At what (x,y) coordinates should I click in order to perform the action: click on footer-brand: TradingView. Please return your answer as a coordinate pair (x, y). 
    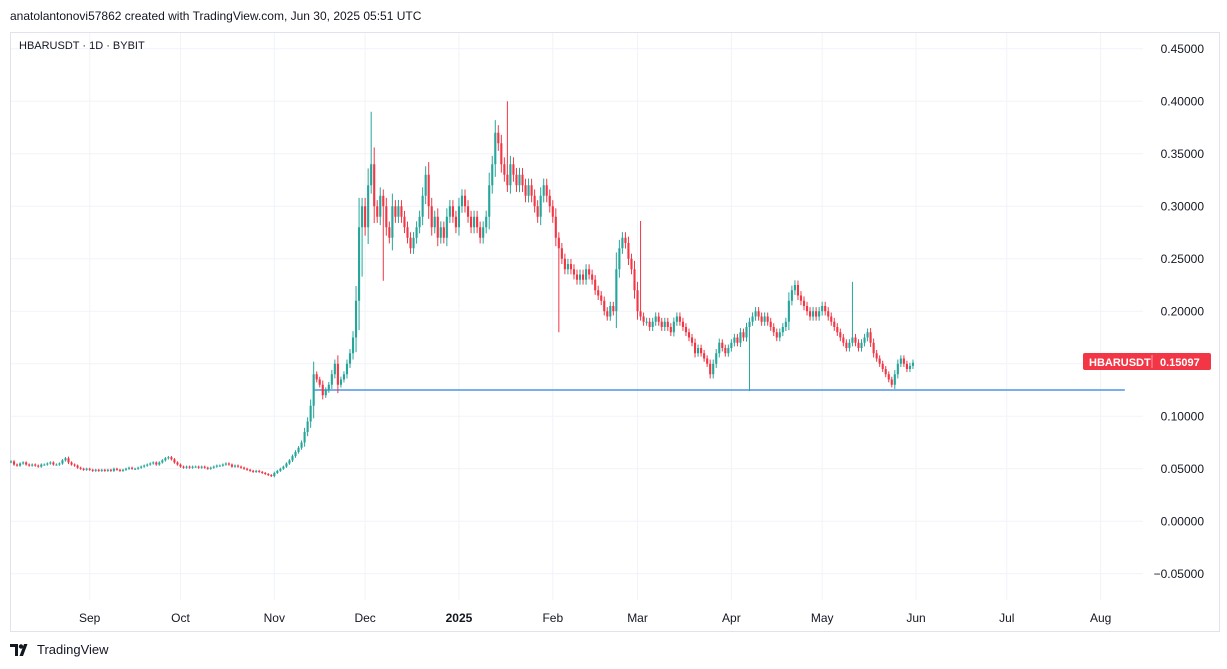
    Looking at the image, I should click on (73, 649).